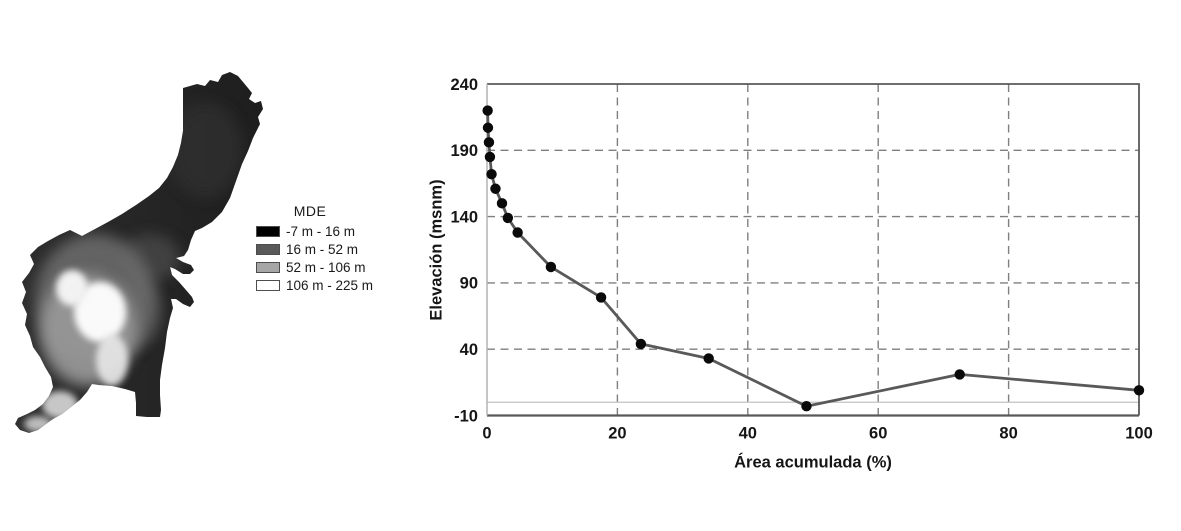 This screenshot has width=1181, height=531. I want to click on legend-swatch-darkgray, so click(268, 250).